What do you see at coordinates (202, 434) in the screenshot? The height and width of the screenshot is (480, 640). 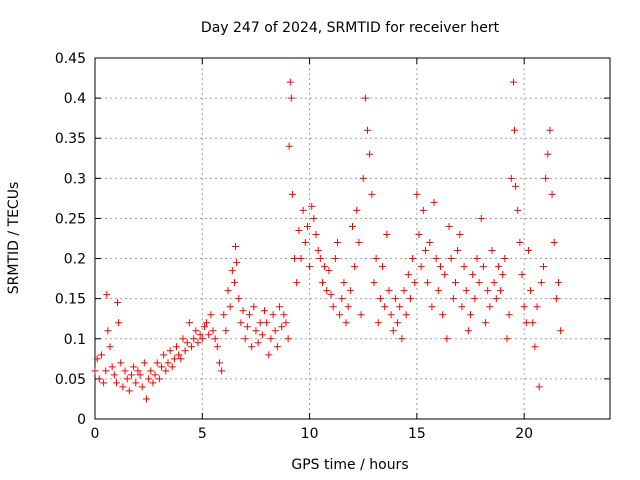 I see `x-tick-label: 5` at bounding box center [202, 434].